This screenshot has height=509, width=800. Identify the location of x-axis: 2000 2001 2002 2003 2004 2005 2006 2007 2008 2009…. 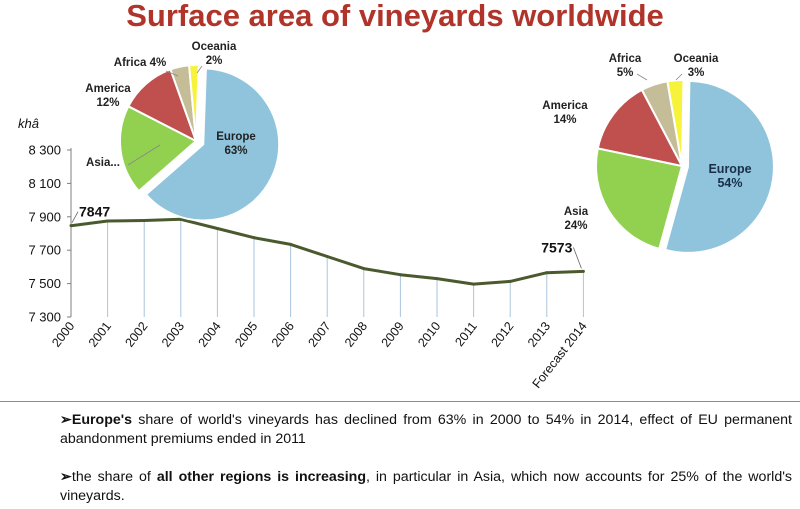
(319, 355).